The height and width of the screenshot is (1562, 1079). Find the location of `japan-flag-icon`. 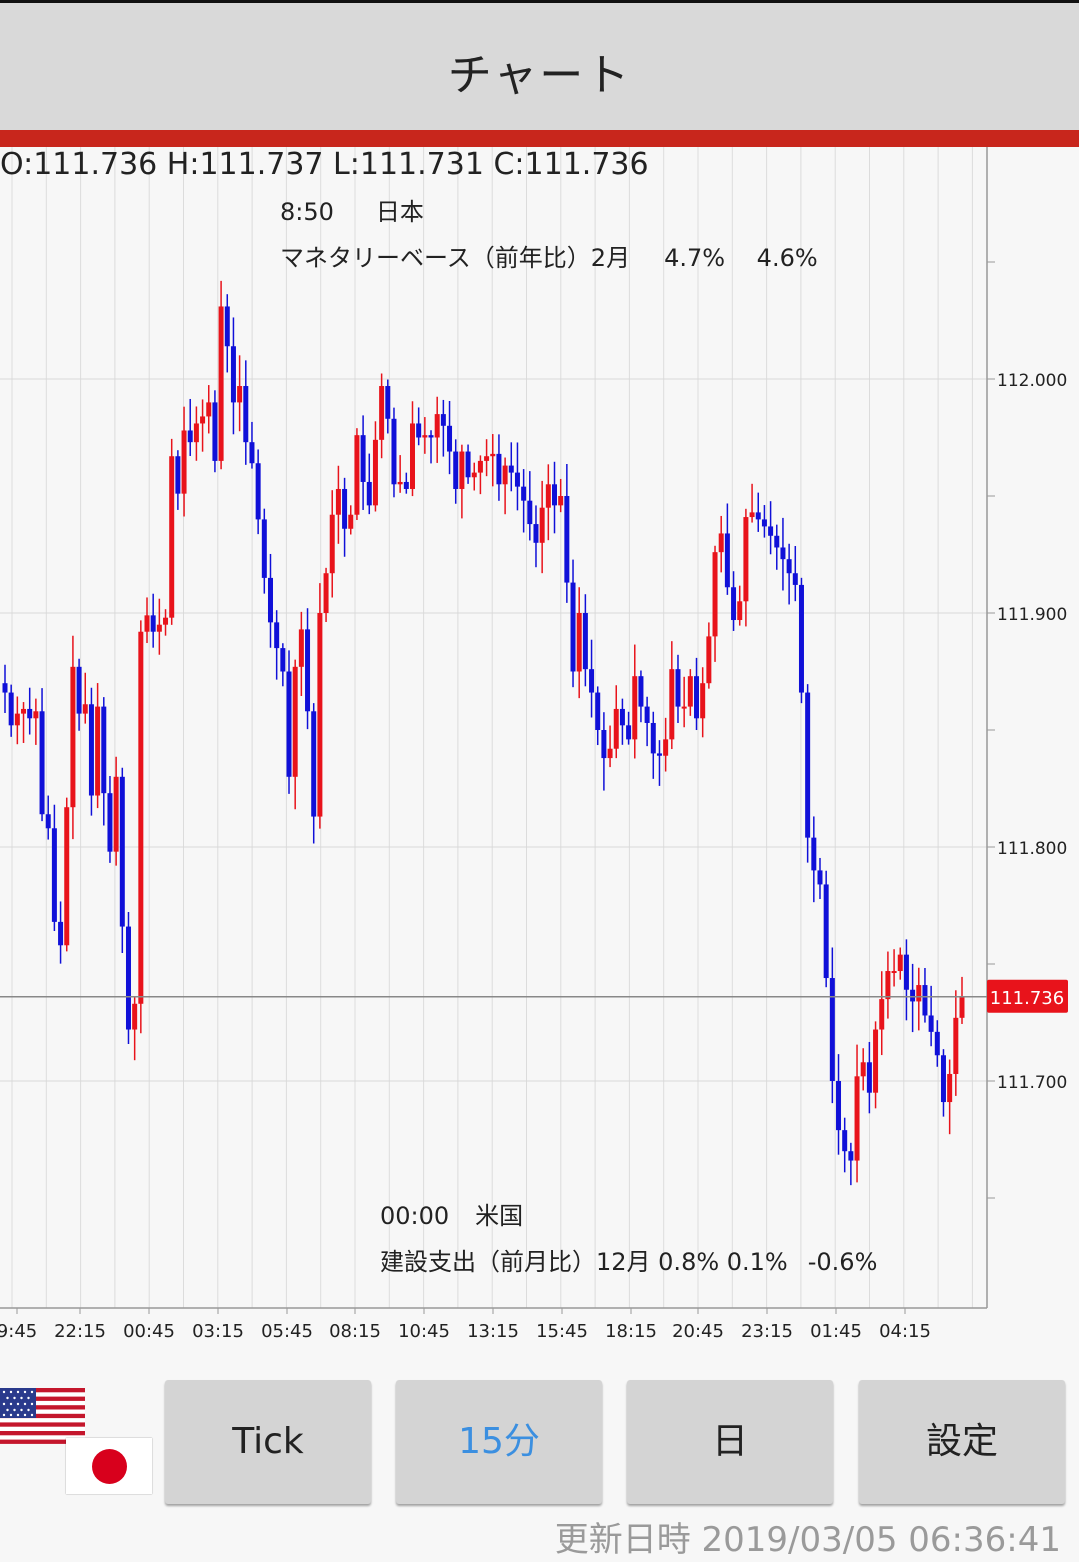

japan-flag-icon is located at coordinates (109, 1466).